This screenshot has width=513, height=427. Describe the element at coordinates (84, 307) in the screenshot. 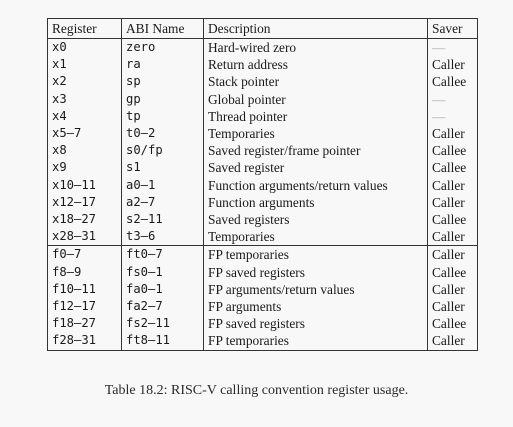

I see `register-cell: f12–17` at that location.